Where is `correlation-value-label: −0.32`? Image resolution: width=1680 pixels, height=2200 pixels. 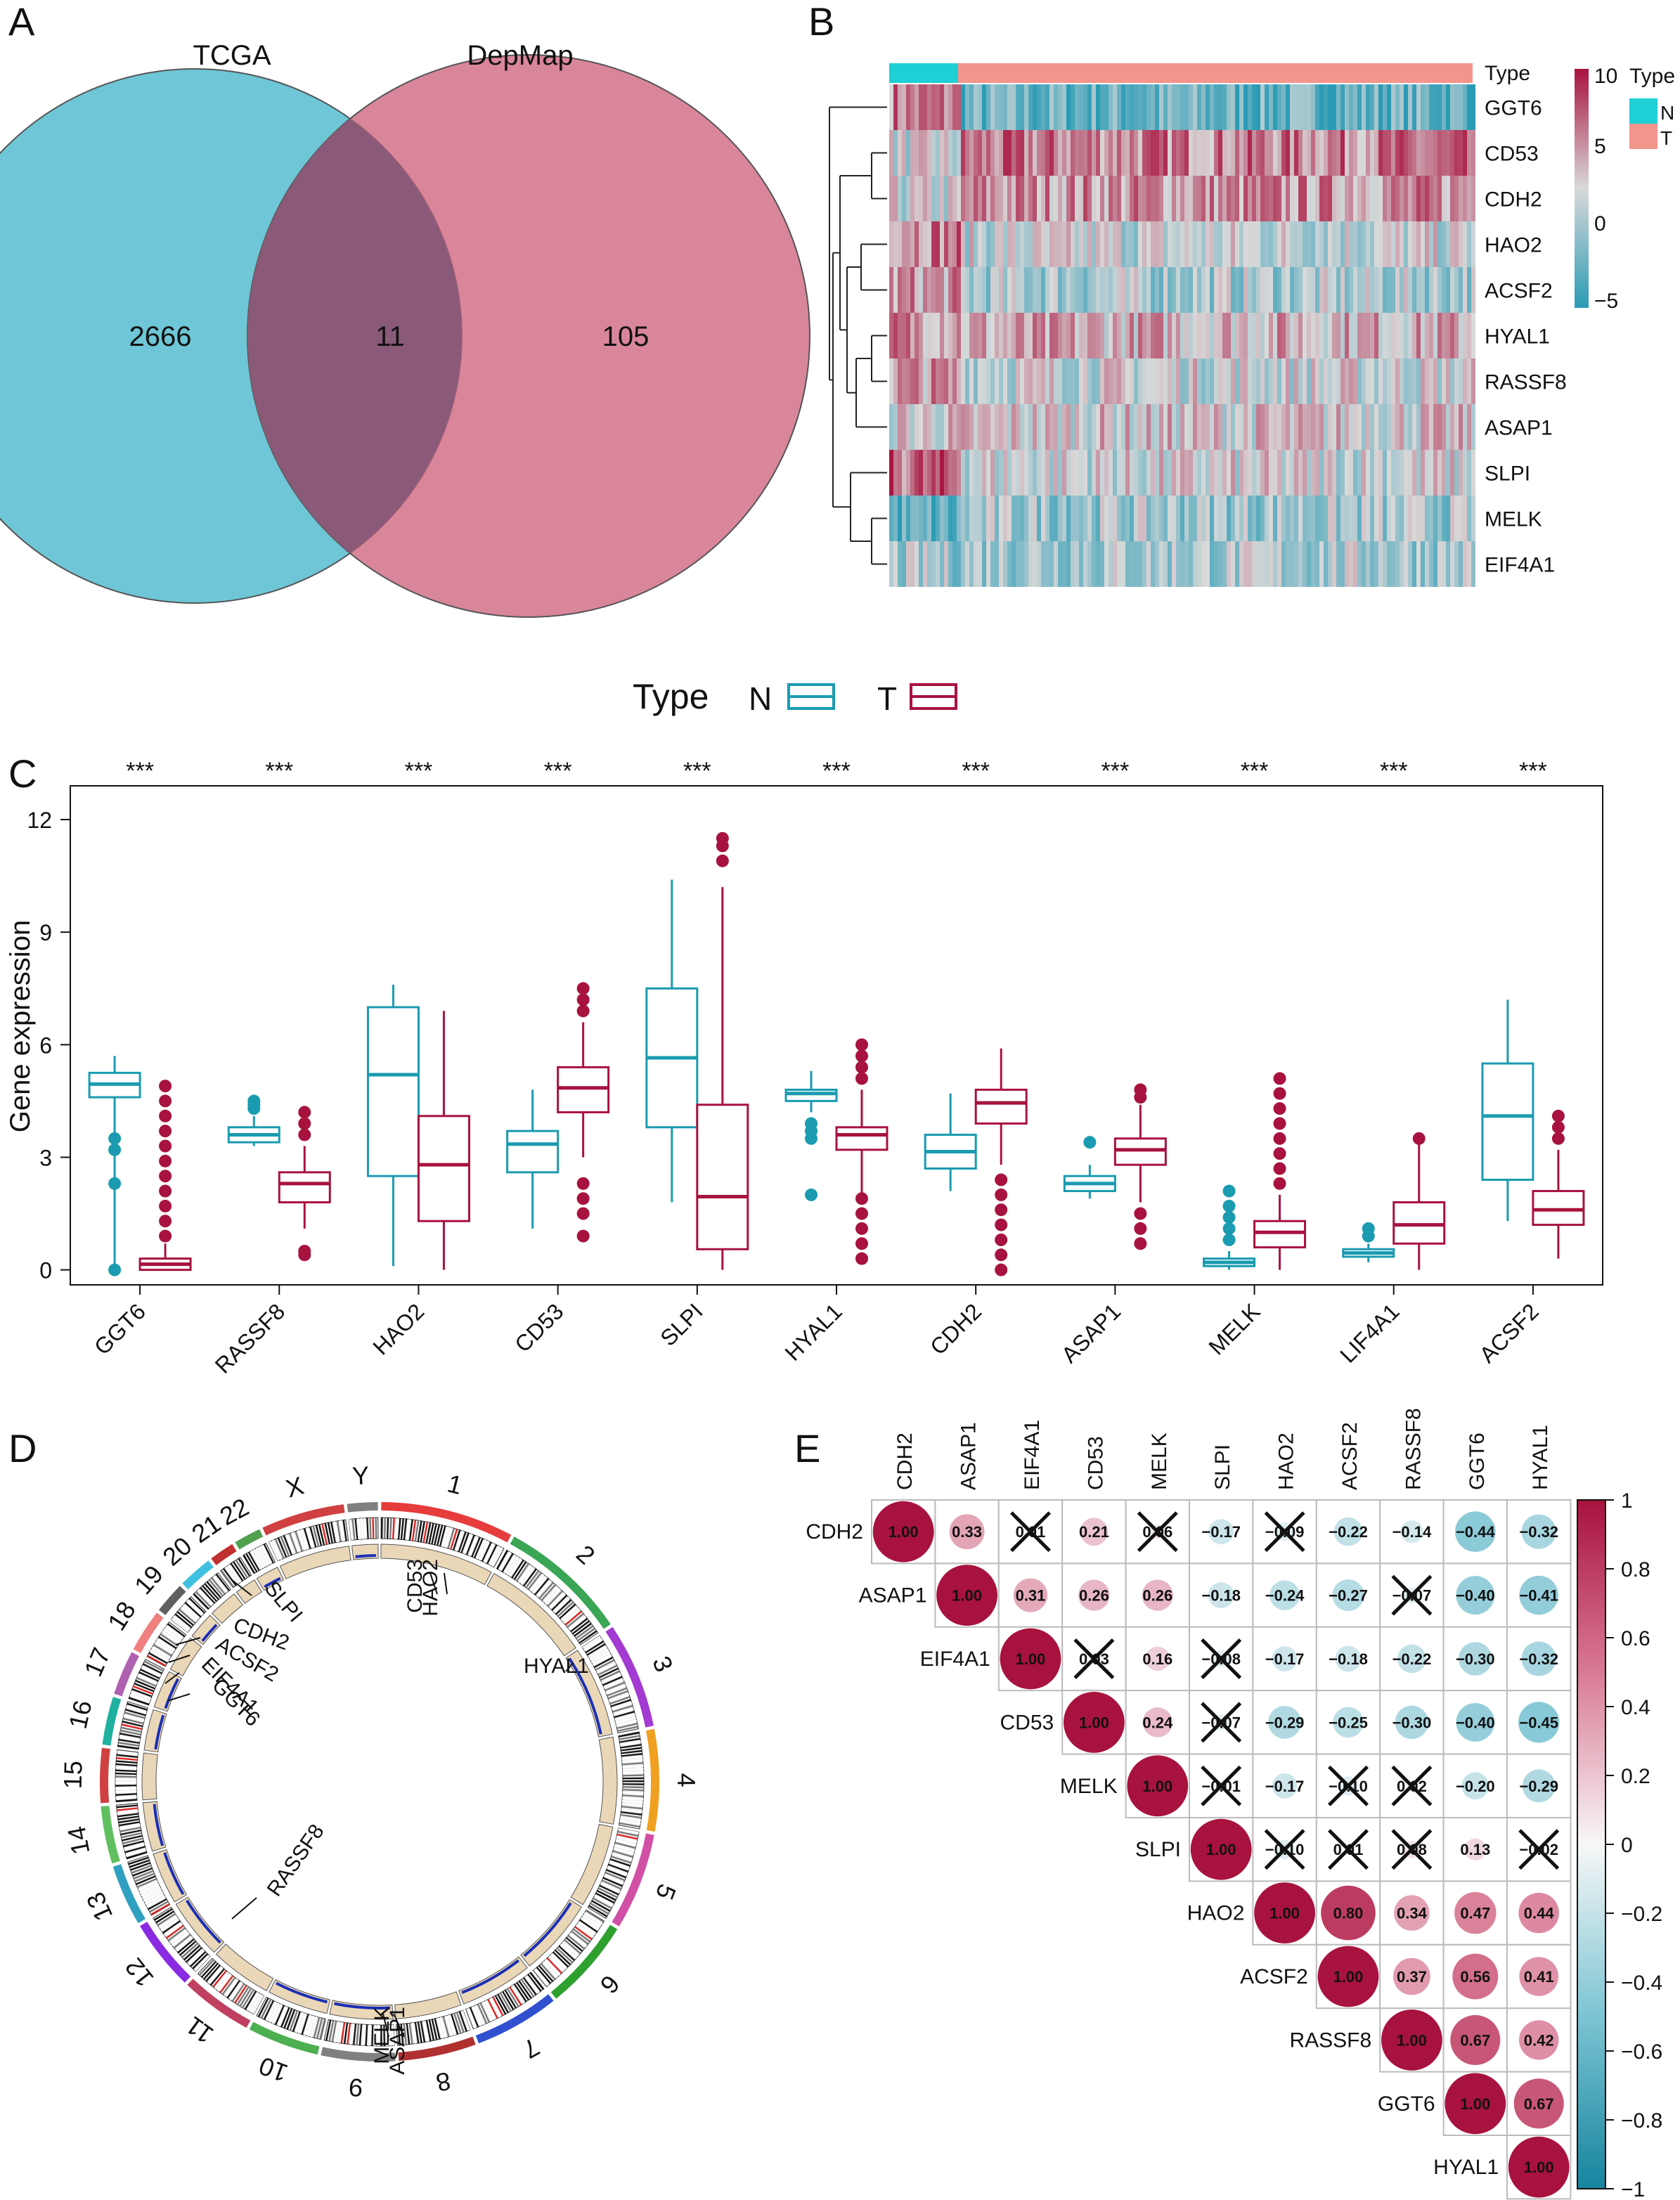 correlation-value-label: −0.32 is located at coordinates (1538, 1532).